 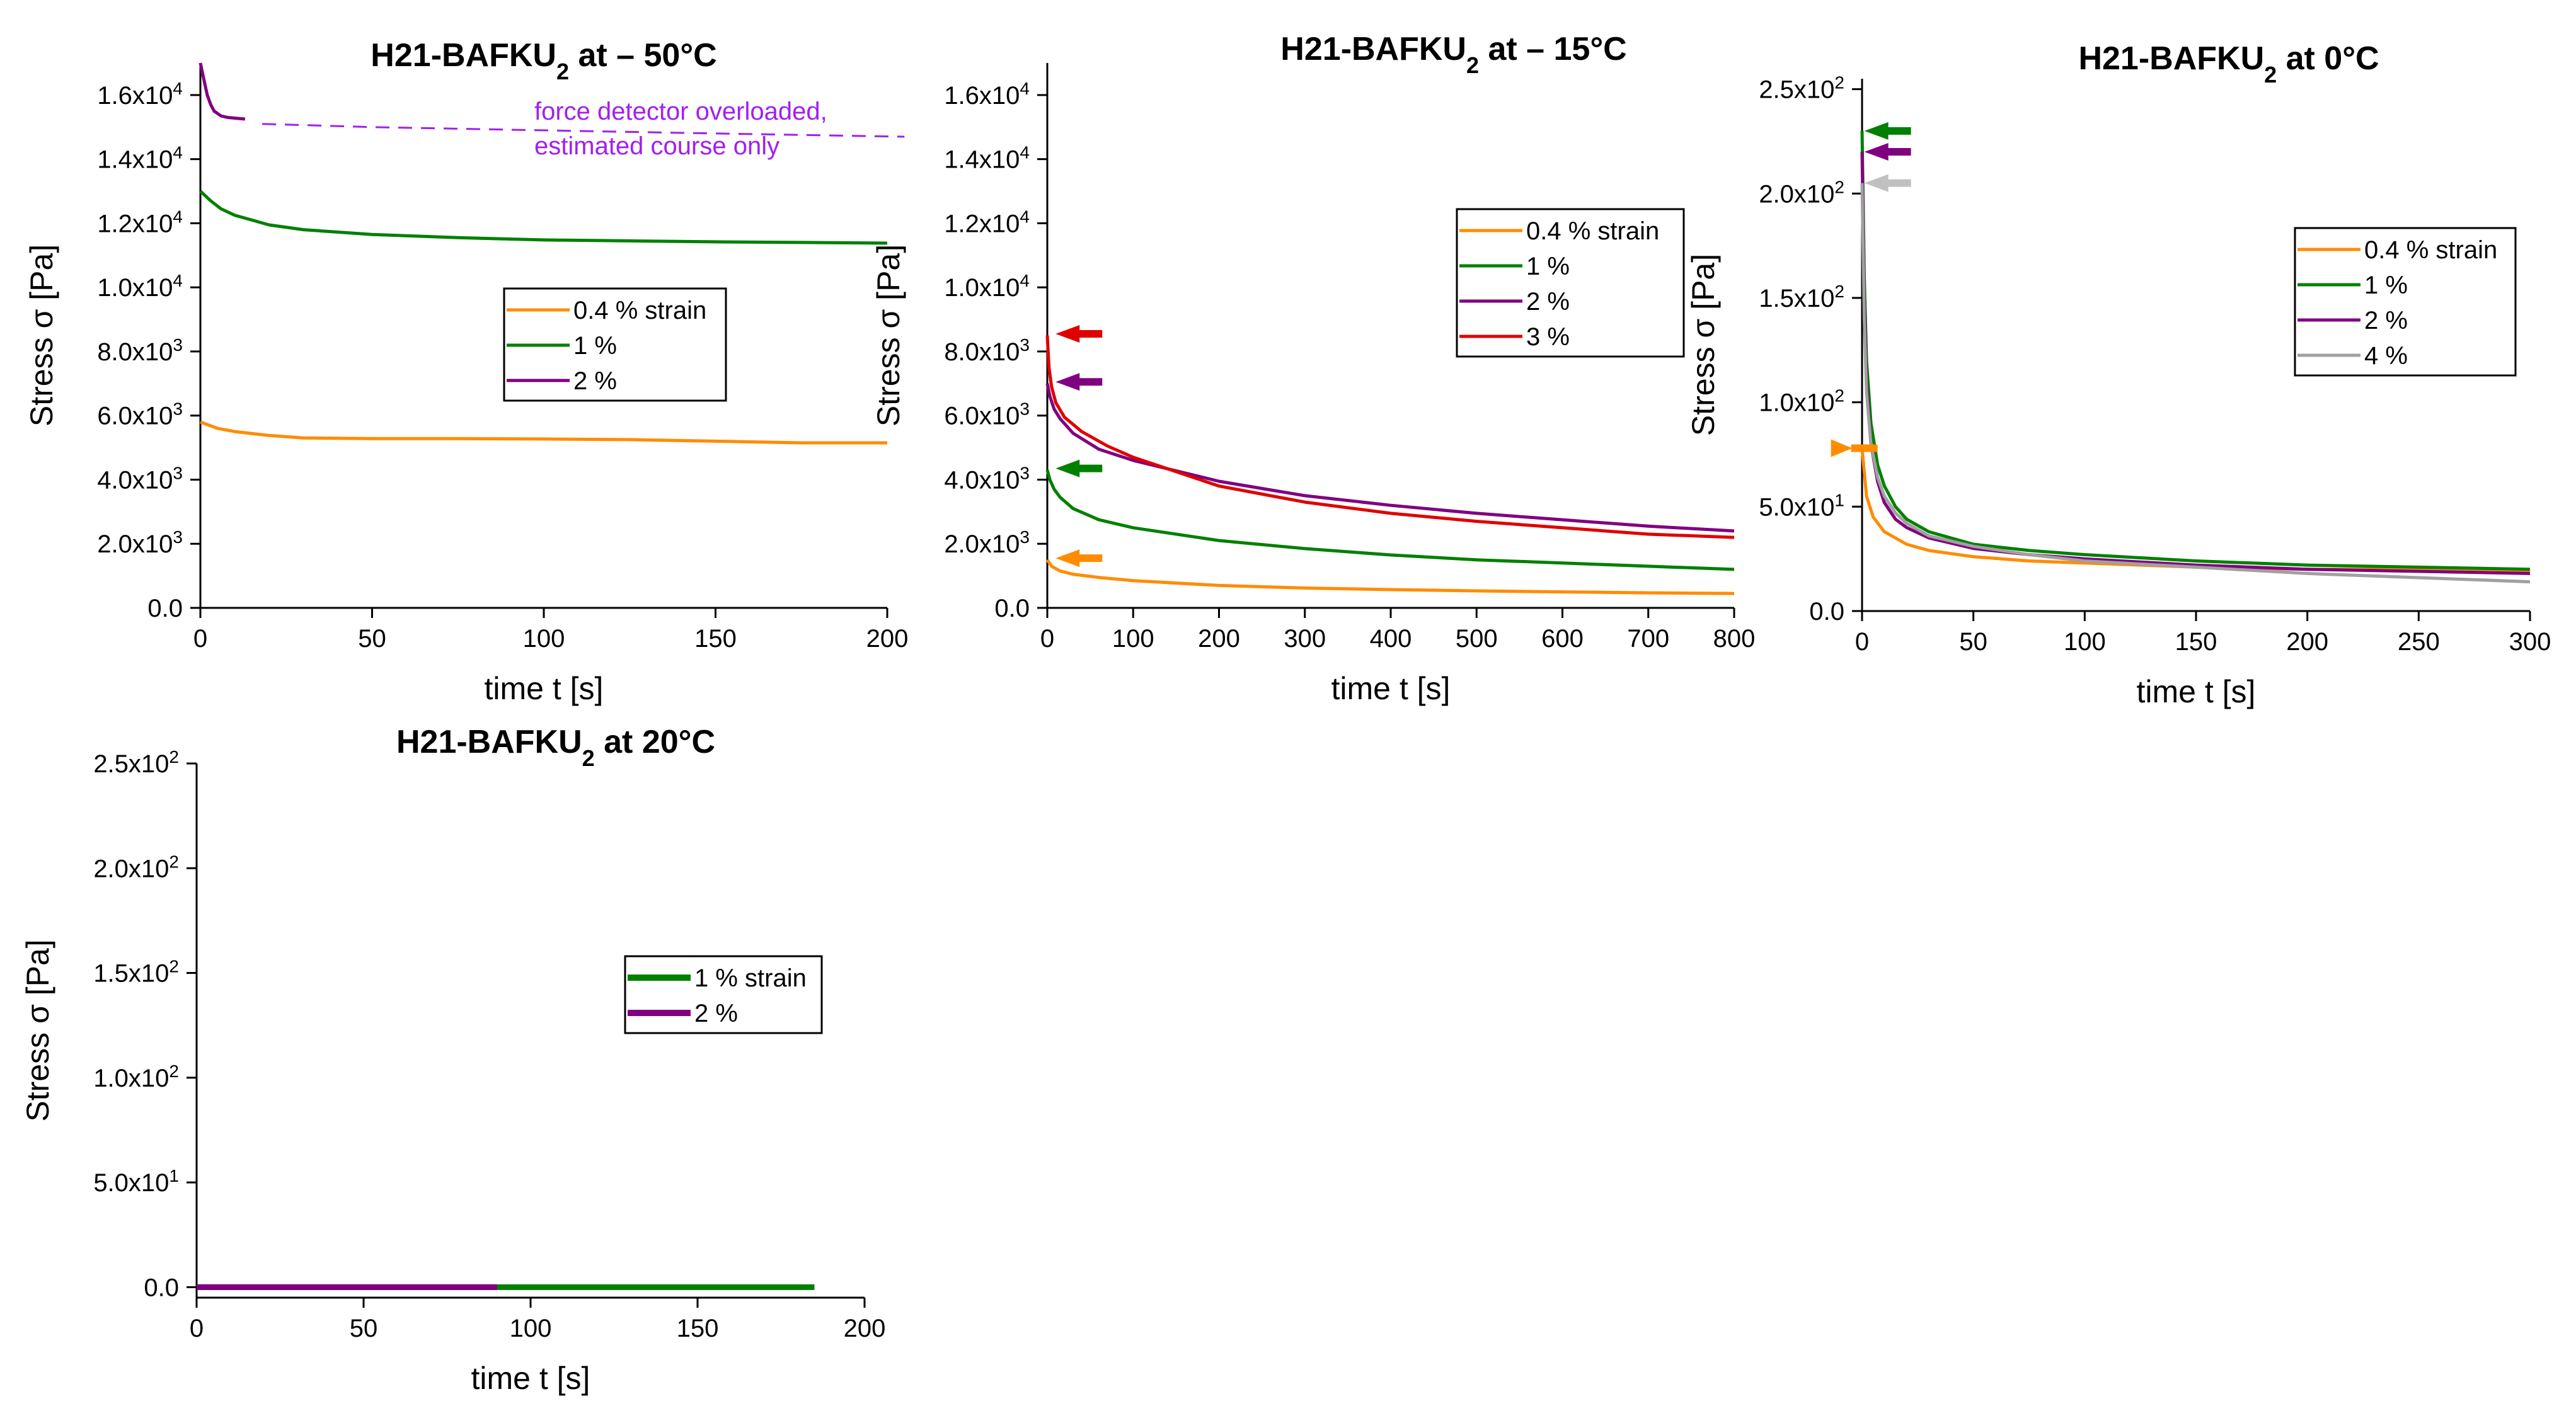 What do you see at coordinates (1648, 639) in the screenshot?
I see `x-tick-label: 700` at bounding box center [1648, 639].